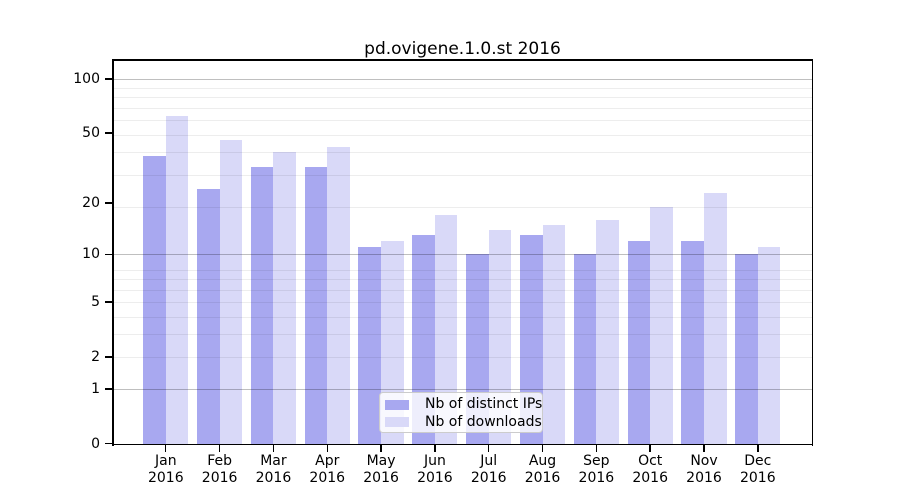 The height and width of the screenshot is (500, 900). I want to click on legend-label-downloads: Nb of downloads, so click(483, 421).